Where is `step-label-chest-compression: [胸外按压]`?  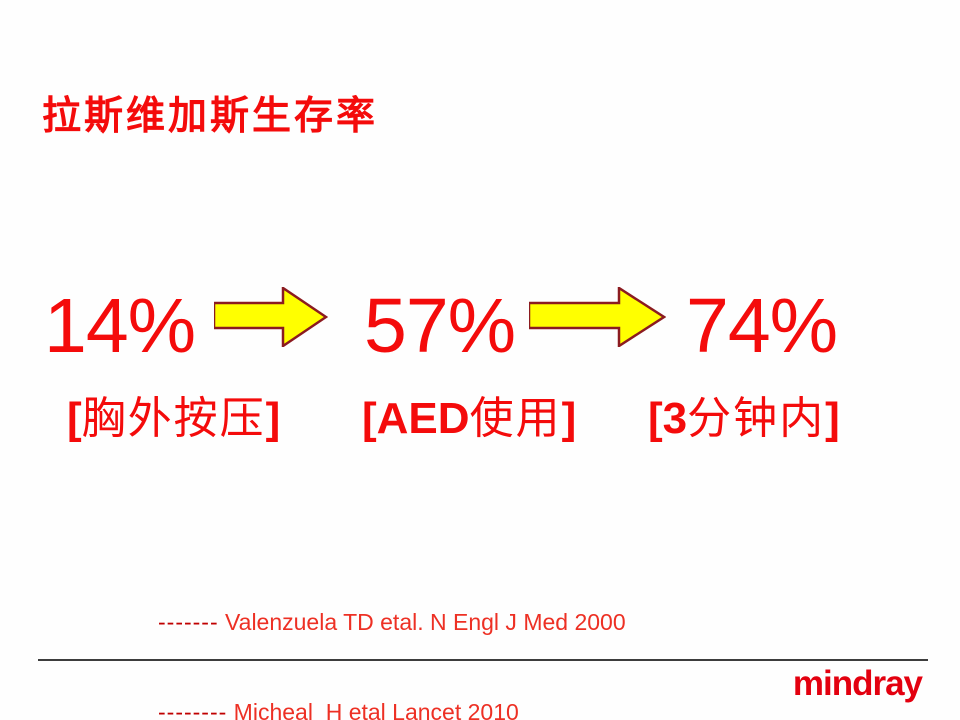
step-label-chest-compression: [胸外按压] is located at coordinates (173, 419).